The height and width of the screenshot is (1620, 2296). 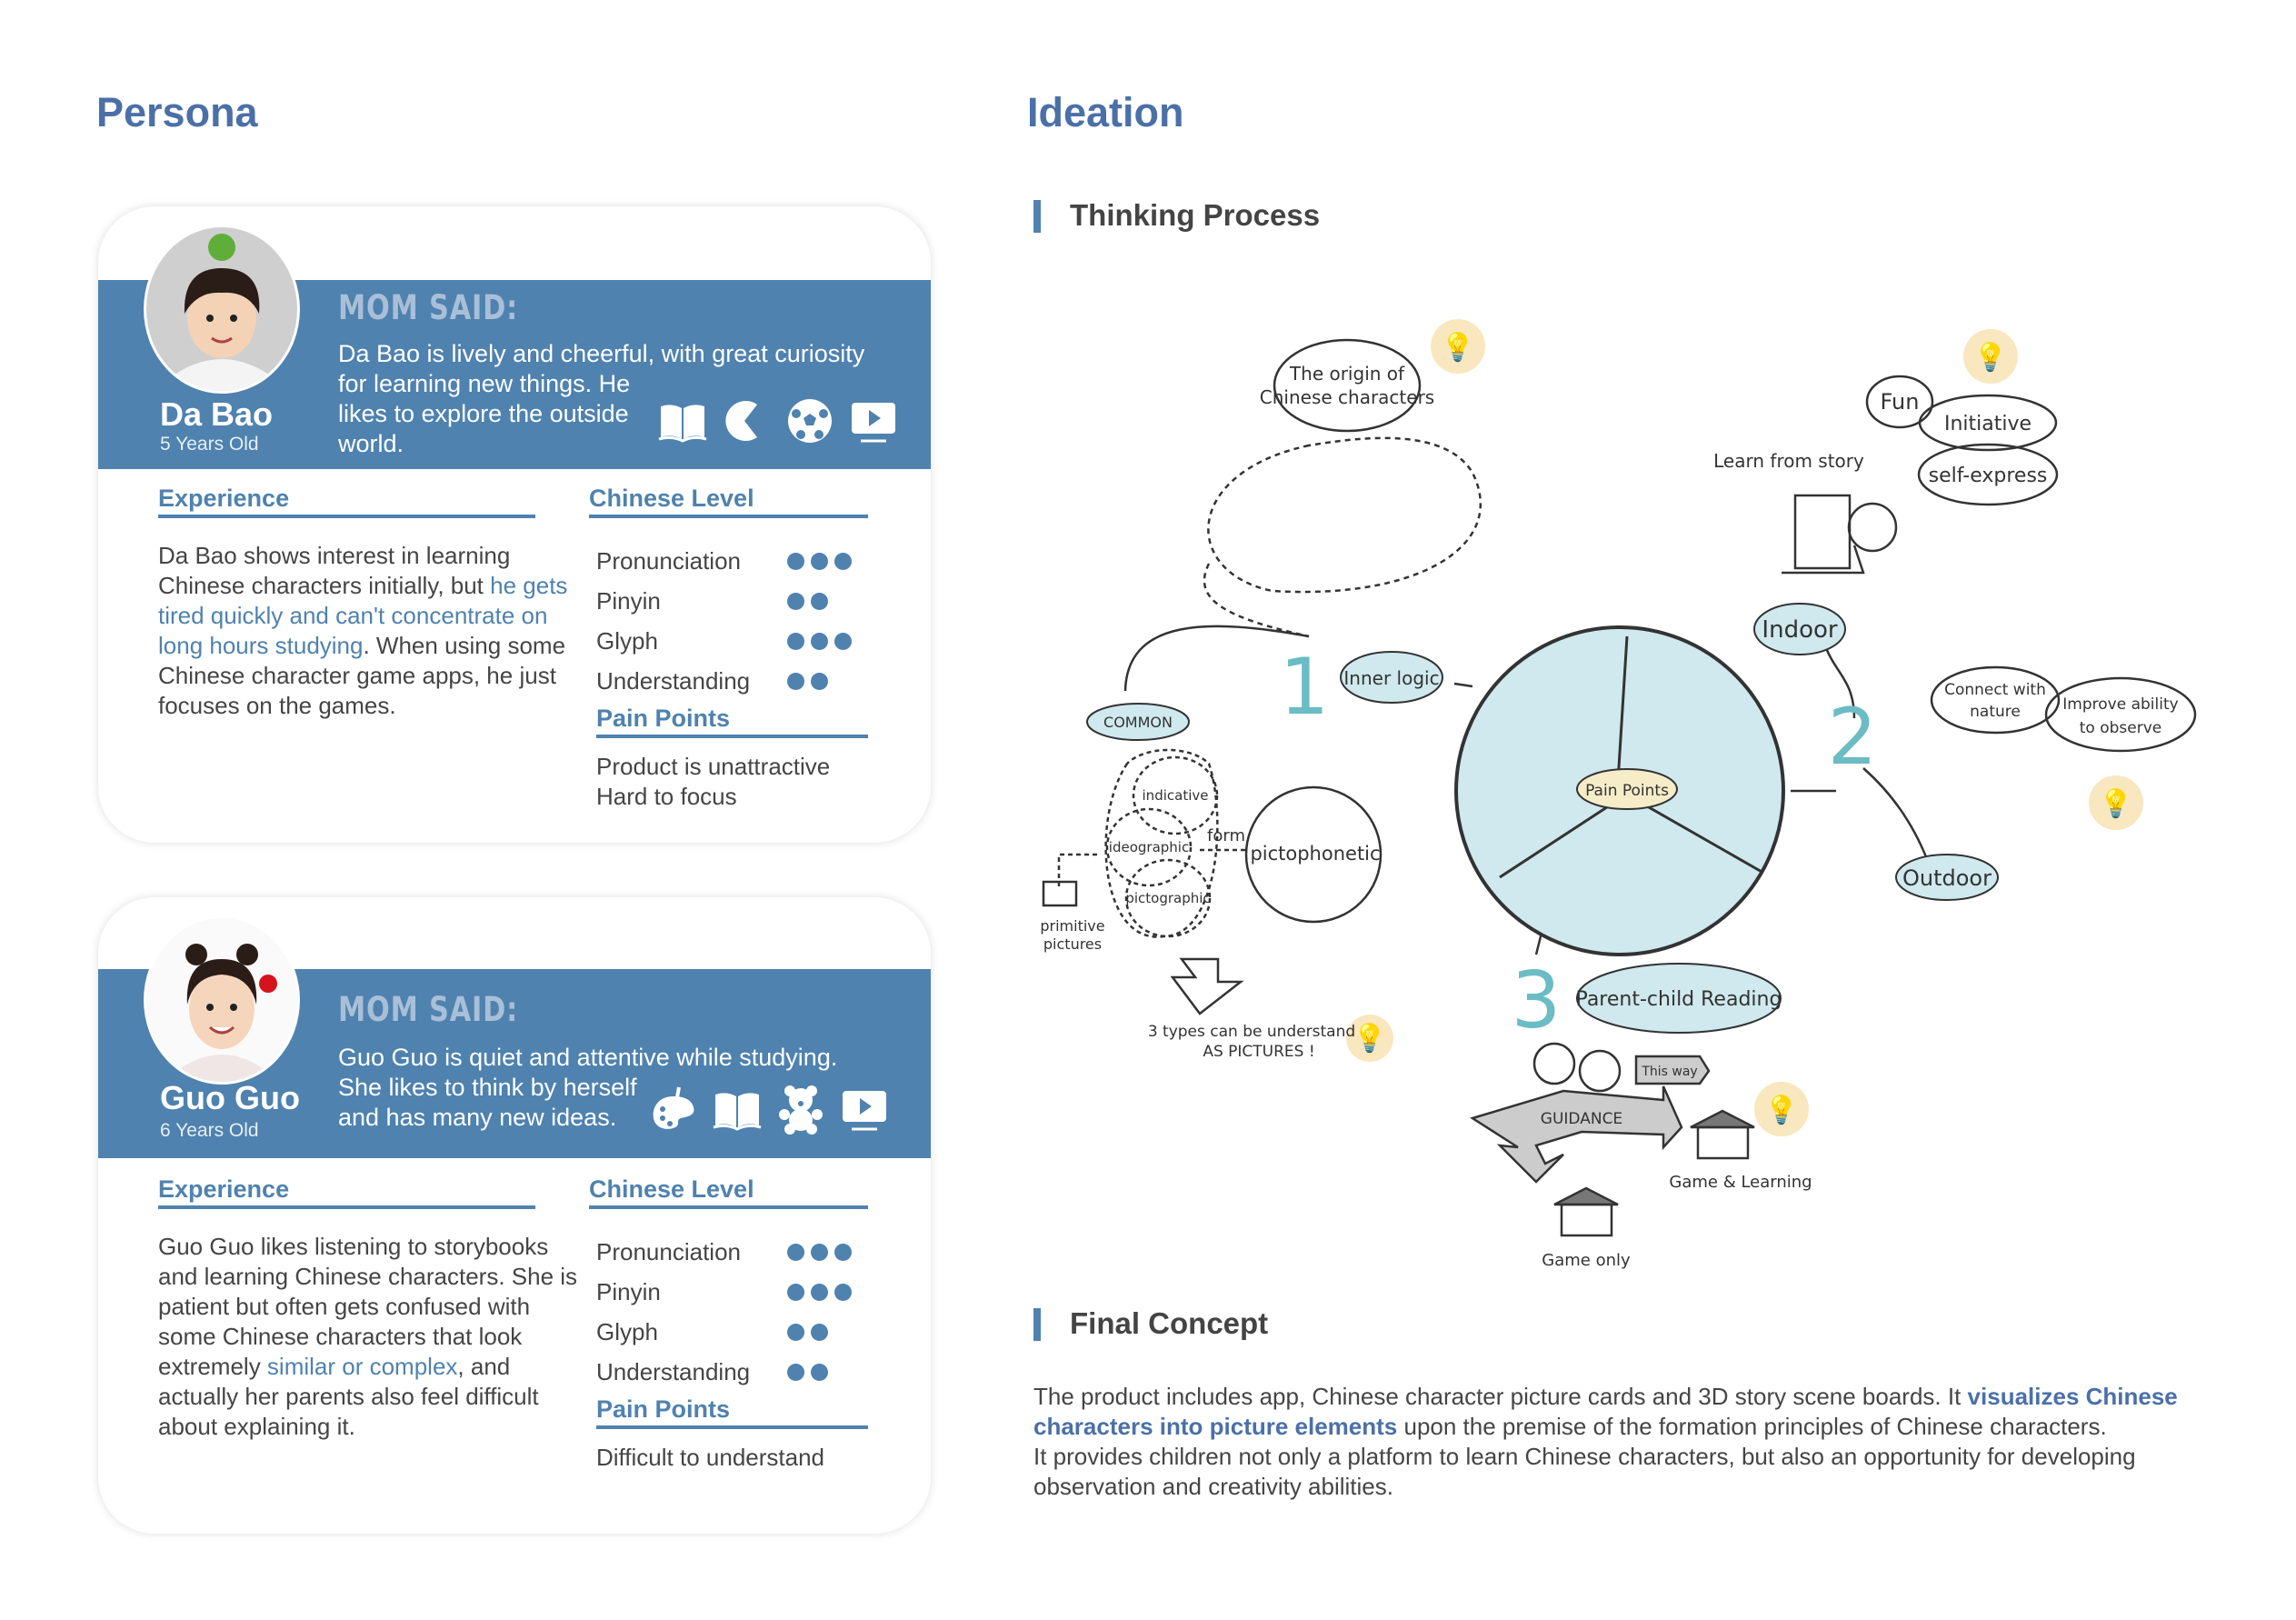 I want to click on sketch-label: Indoor, so click(x=1799, y=630).